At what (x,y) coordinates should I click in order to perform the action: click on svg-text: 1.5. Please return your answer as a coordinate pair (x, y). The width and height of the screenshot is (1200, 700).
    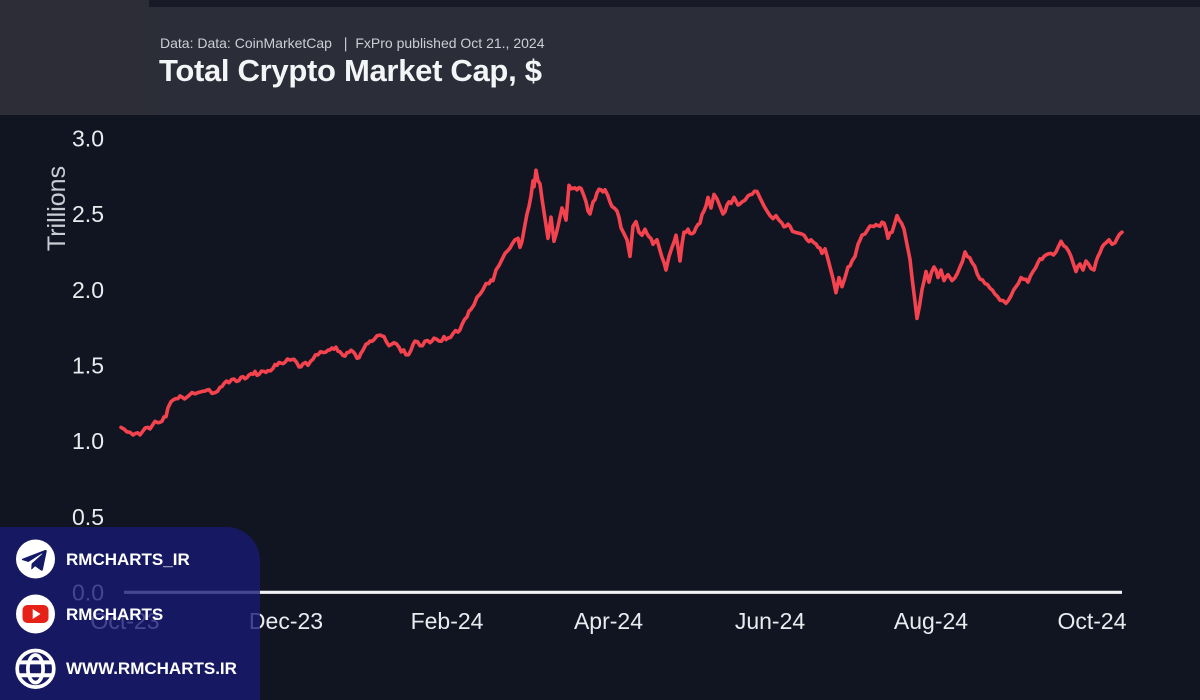
    Looking at the image, I should click on (88, 366).